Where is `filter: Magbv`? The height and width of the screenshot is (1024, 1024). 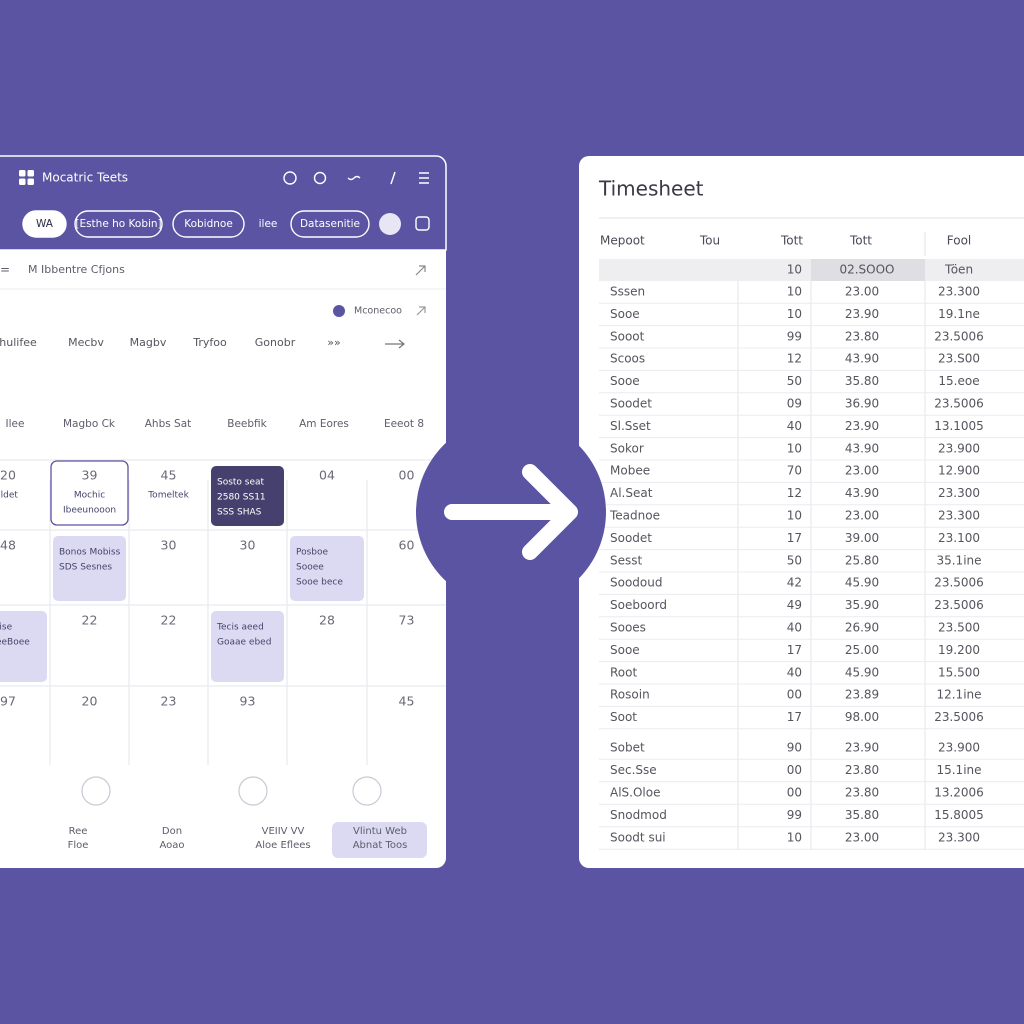 filter: Magbv is located at coordinates (148, 342).